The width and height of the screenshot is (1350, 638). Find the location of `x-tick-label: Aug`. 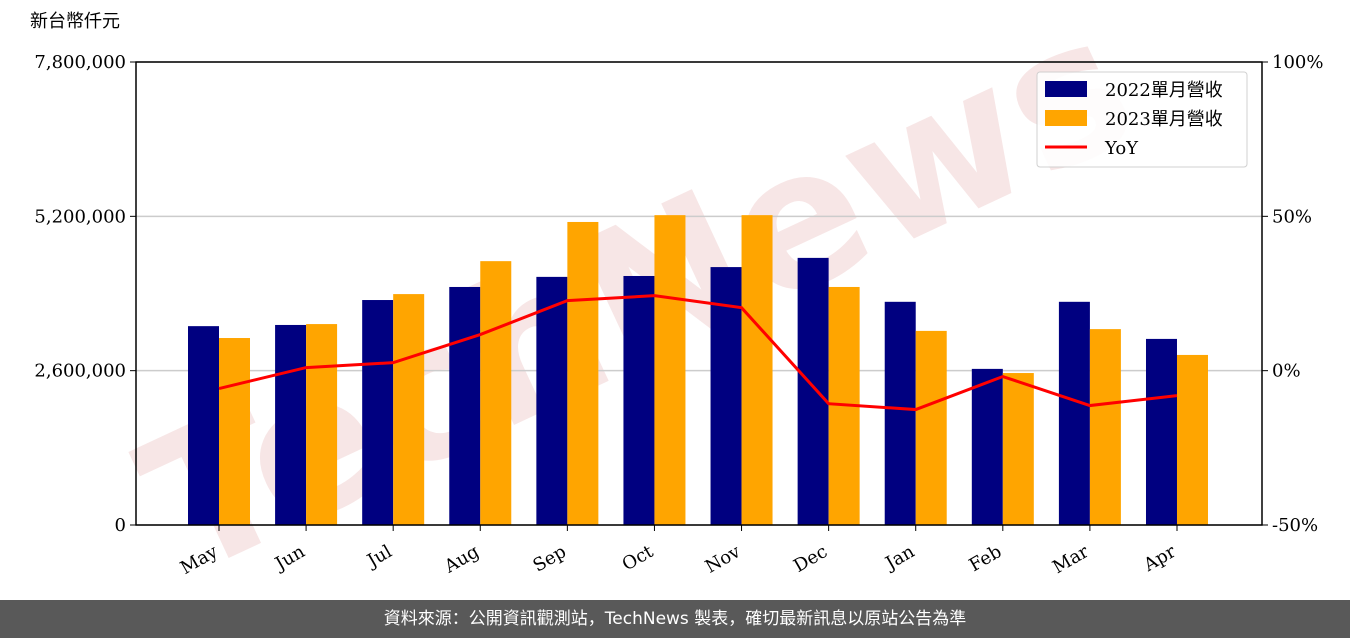

x-tick-label: Aug is located at coordinates (461, 559).